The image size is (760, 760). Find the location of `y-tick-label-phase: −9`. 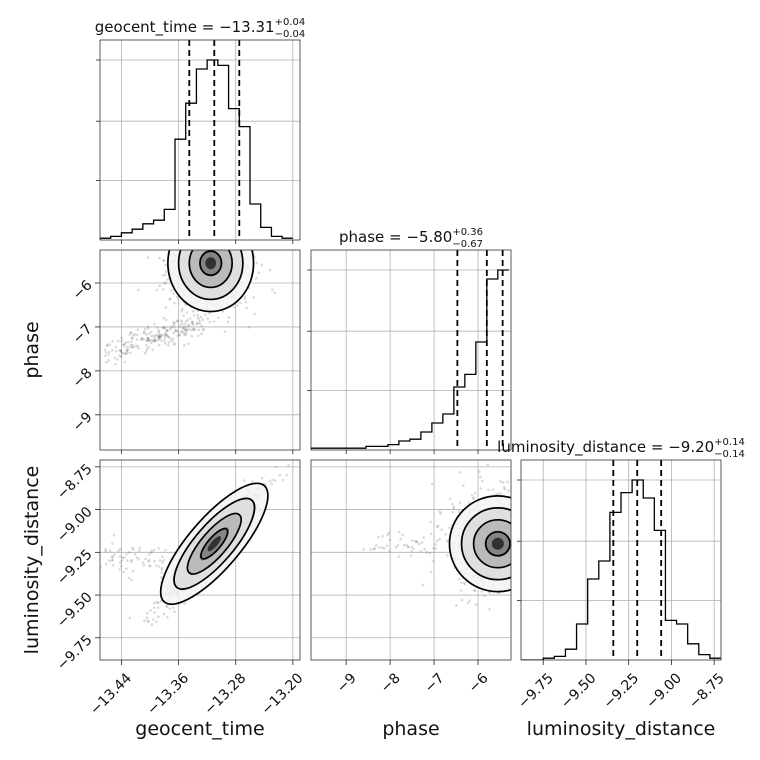

y-tick-label-phase: −9 is located at coordinates (83, 422).